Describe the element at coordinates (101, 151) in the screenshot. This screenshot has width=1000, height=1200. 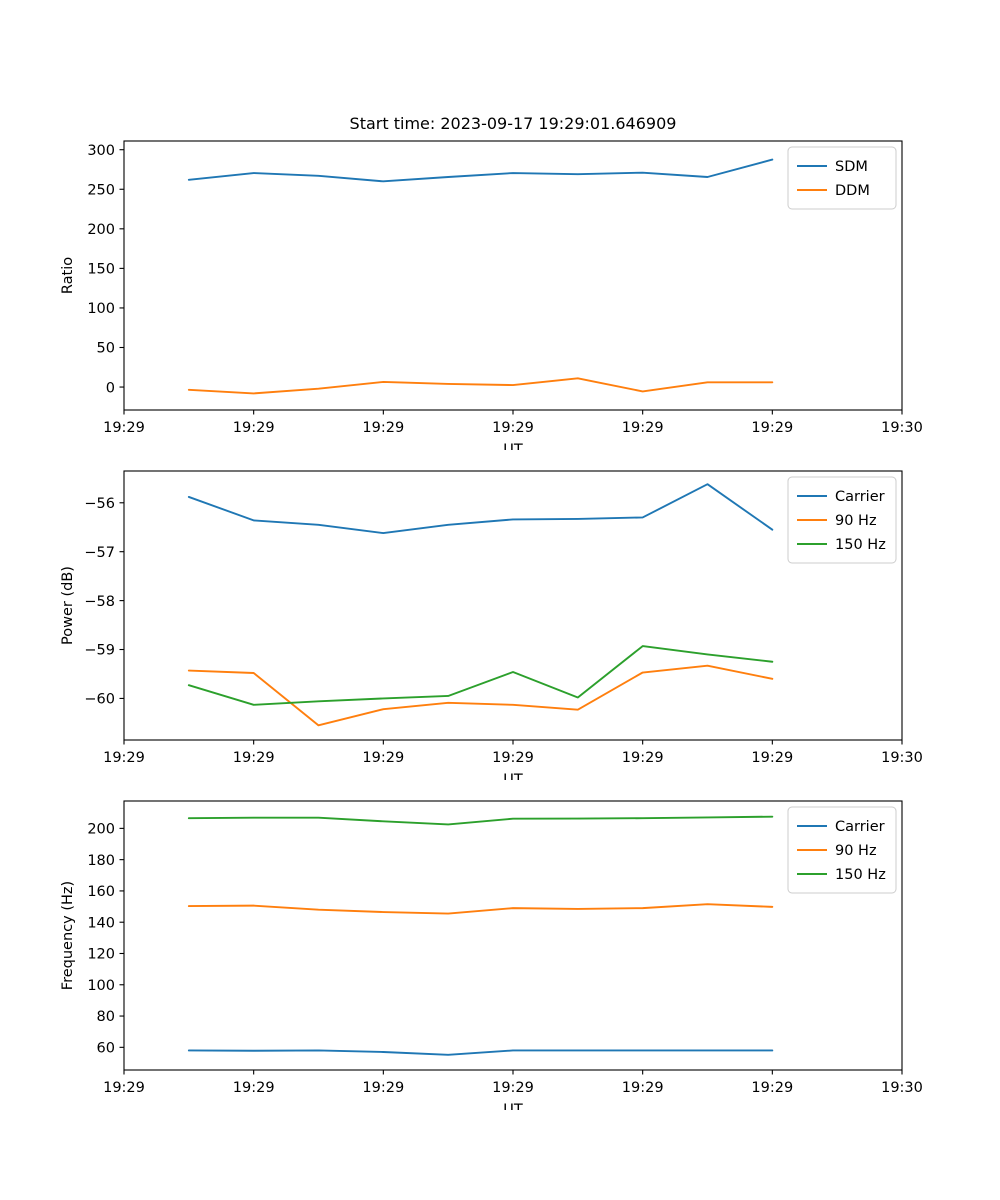
I see `y-tick-label: 300` at that location.